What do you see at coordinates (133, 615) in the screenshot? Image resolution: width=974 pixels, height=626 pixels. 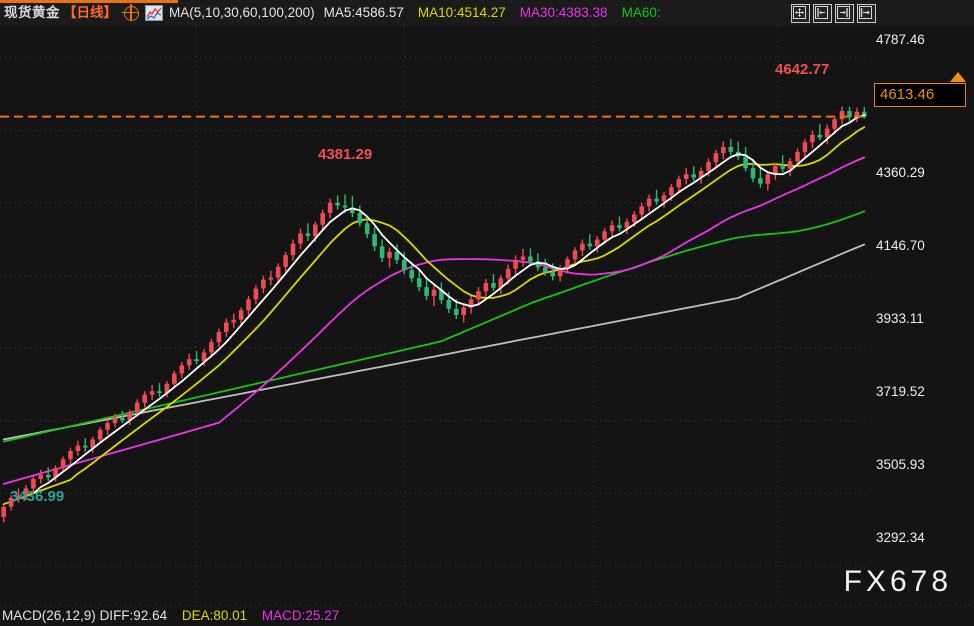 I see `macd-diff: DIFF:92.64` at bounding box center [133, 615].